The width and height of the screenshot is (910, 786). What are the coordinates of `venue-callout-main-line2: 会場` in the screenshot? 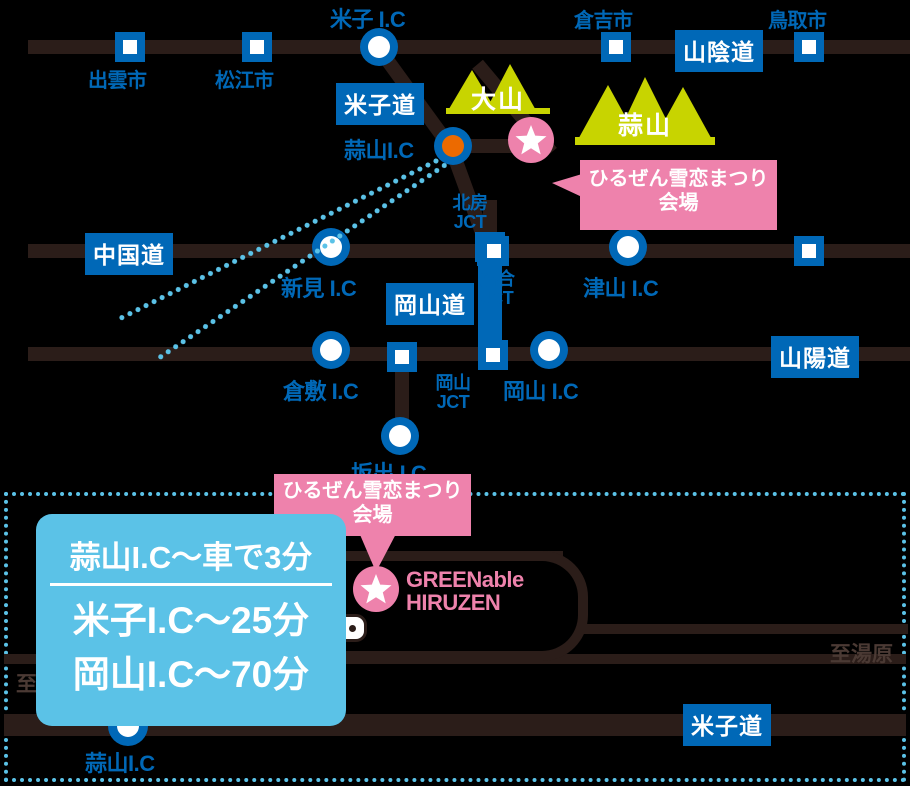 It's located at (678, 202).